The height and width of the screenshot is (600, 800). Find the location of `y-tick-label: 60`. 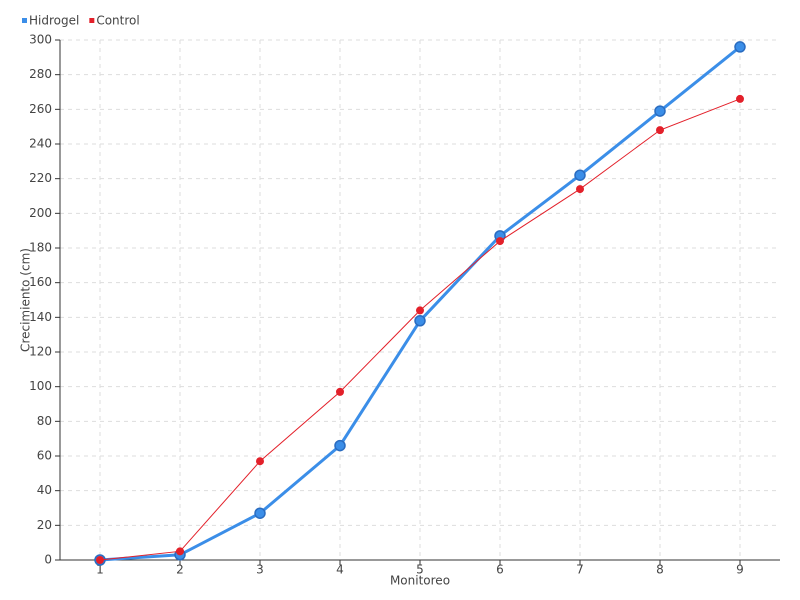

y-tick-label: 60 is located at coordinates (44, 456).